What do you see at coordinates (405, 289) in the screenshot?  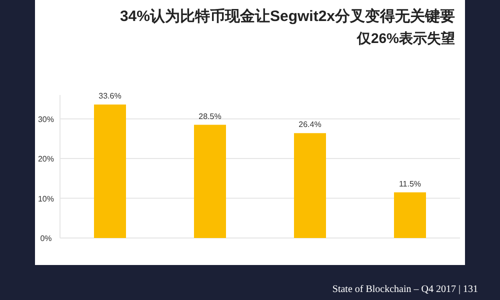 I see `text: State of Blockchain – Q4 2017 | 131` at bounding box center [405, 289].